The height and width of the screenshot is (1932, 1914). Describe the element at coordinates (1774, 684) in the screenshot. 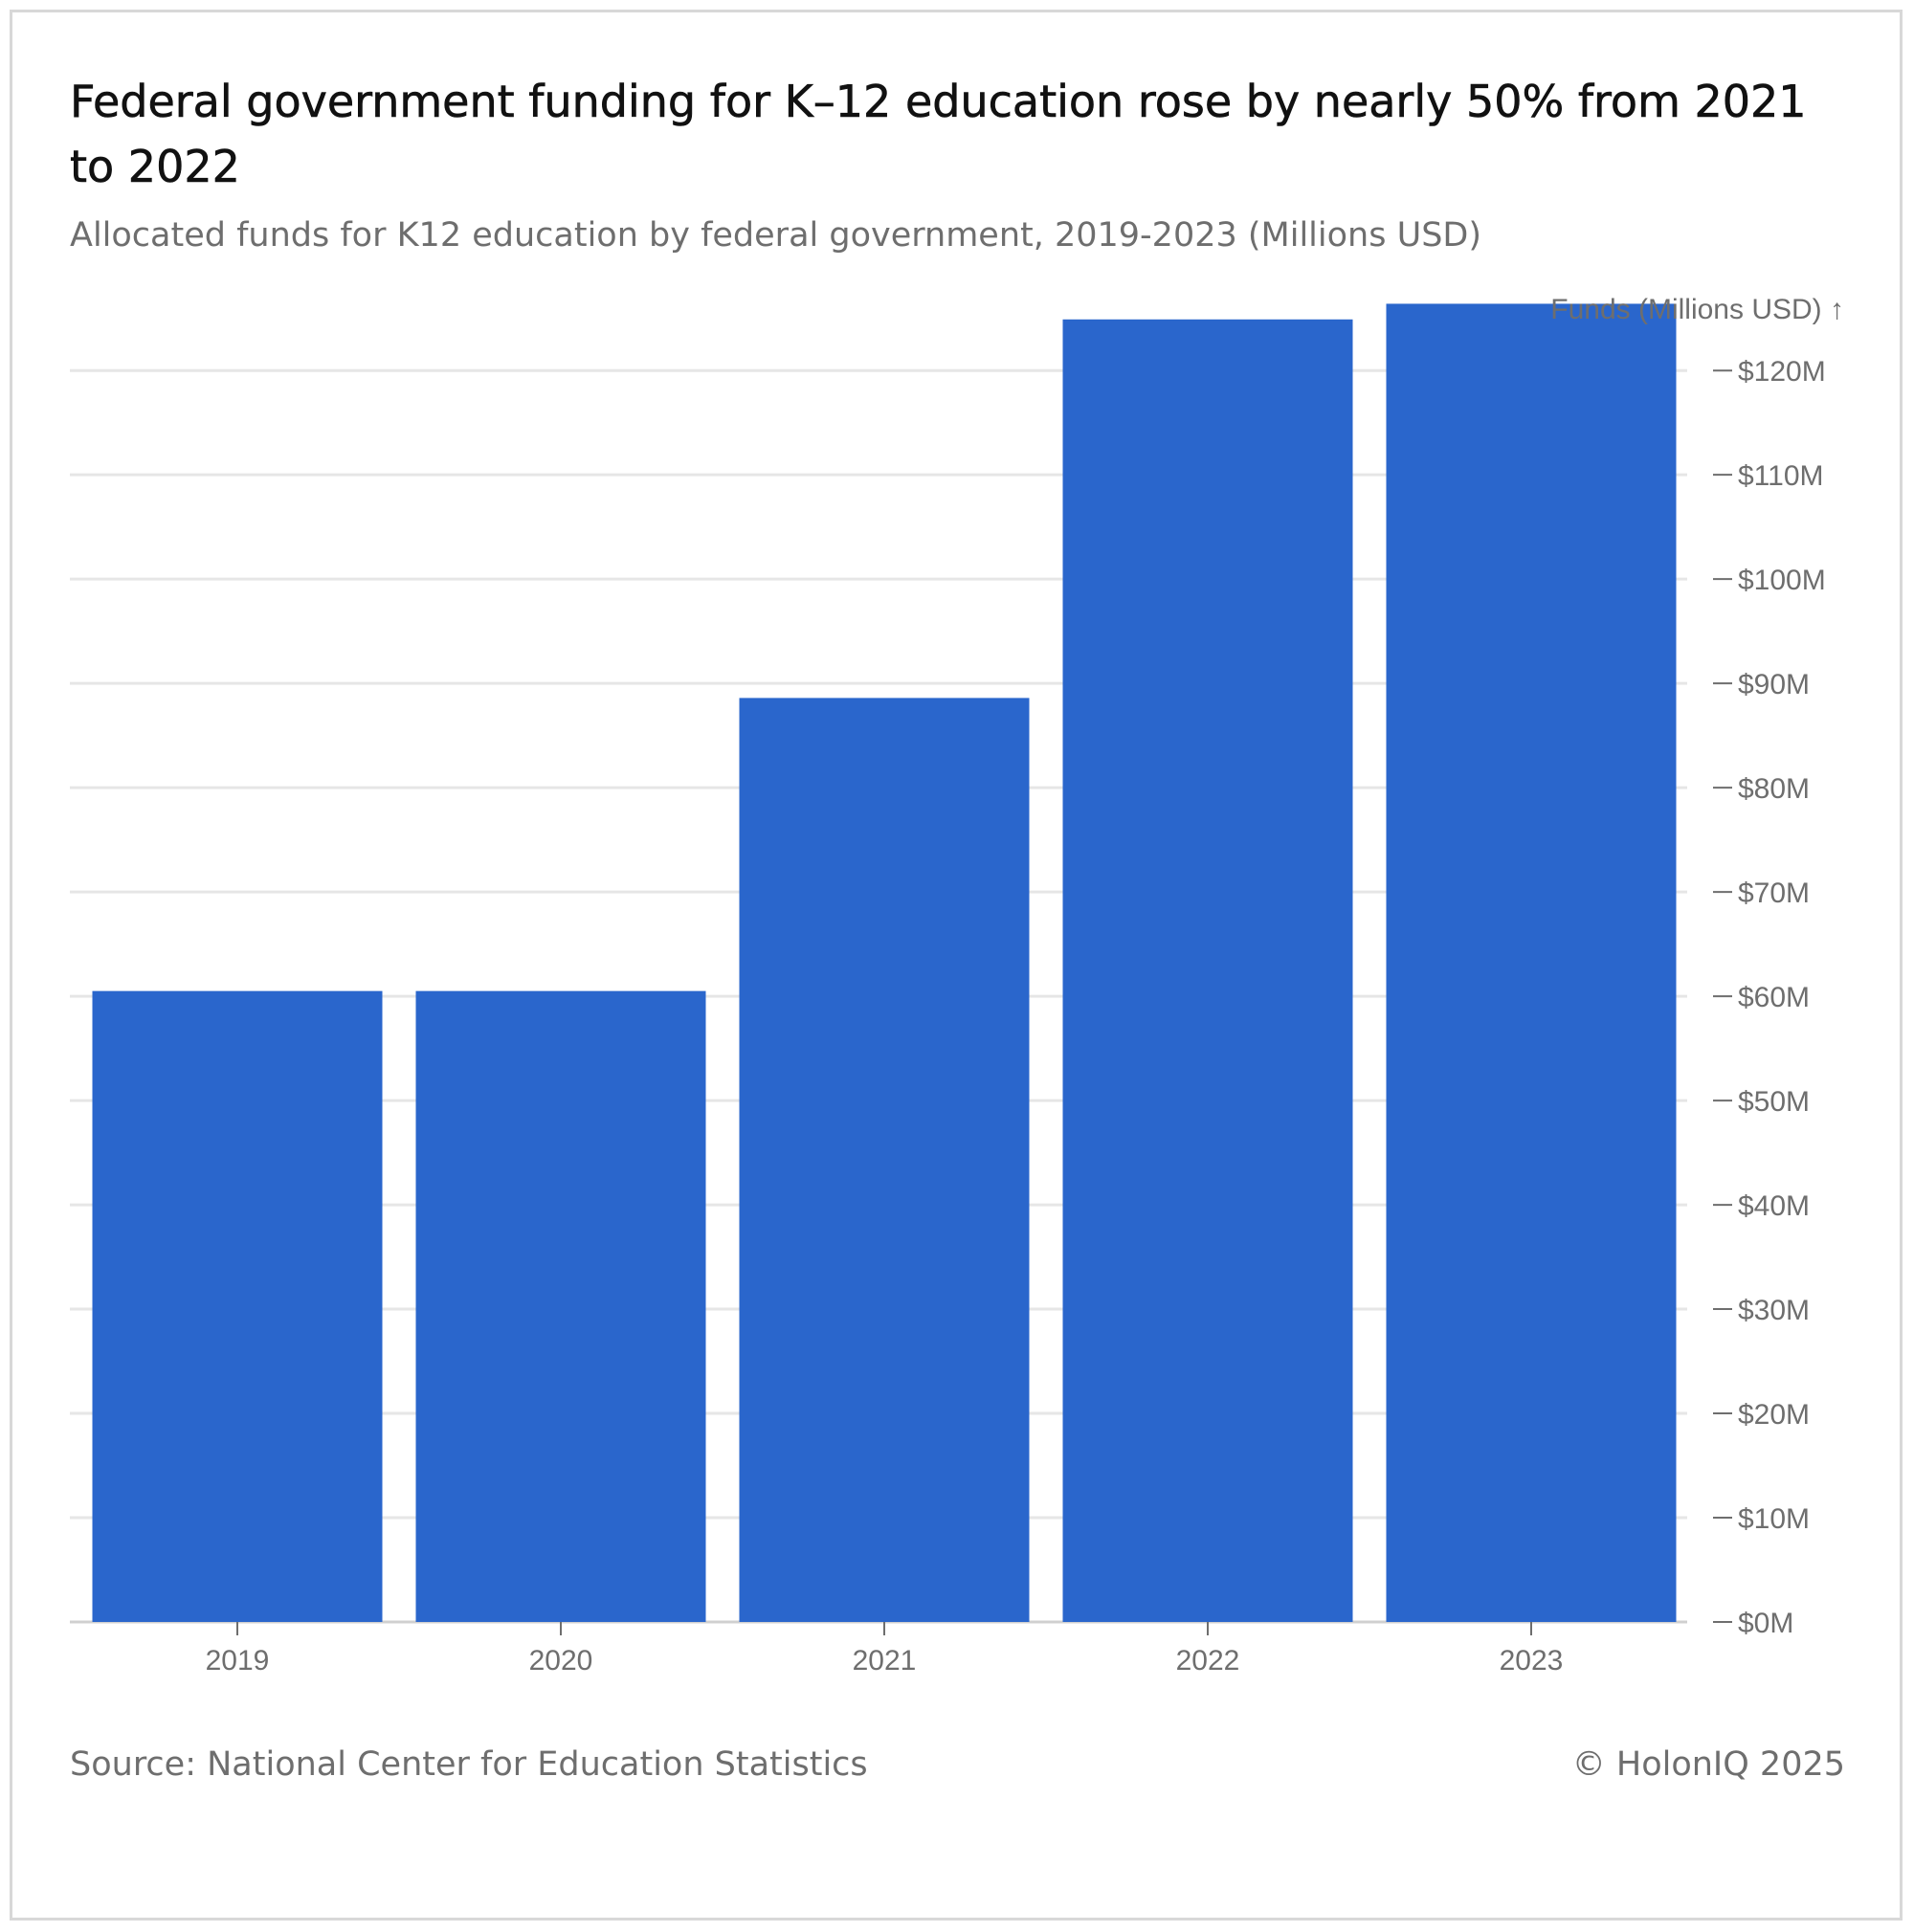

I see `y-tick-label: $90M` at that location.